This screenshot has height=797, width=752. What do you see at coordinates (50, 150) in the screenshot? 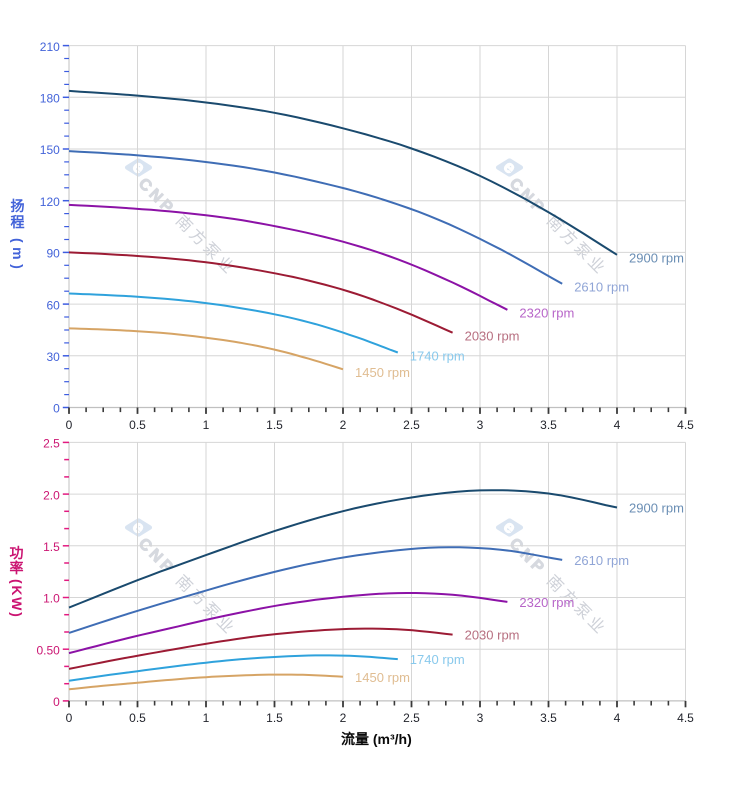
I see `svg-text: 150` at bounding box center [50, 150].